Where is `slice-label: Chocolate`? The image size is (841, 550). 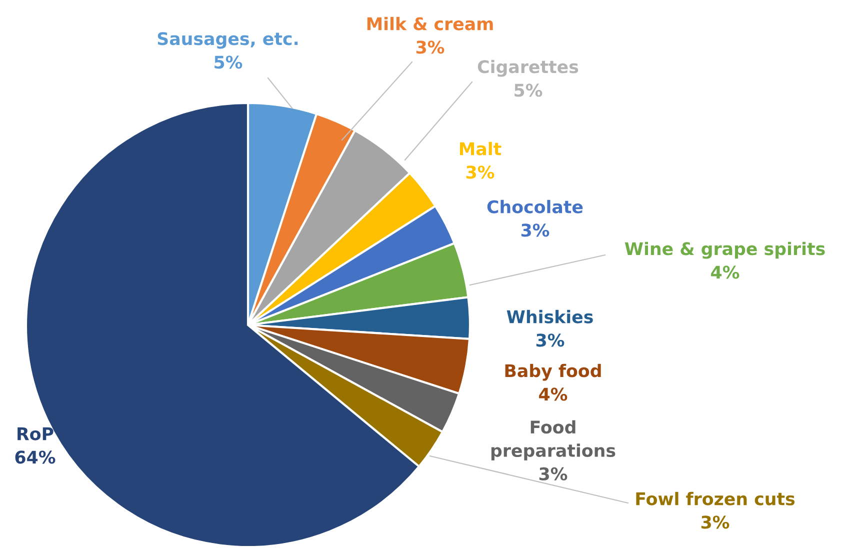 slice-label: Chocolate is located at coordinates (535, 207).